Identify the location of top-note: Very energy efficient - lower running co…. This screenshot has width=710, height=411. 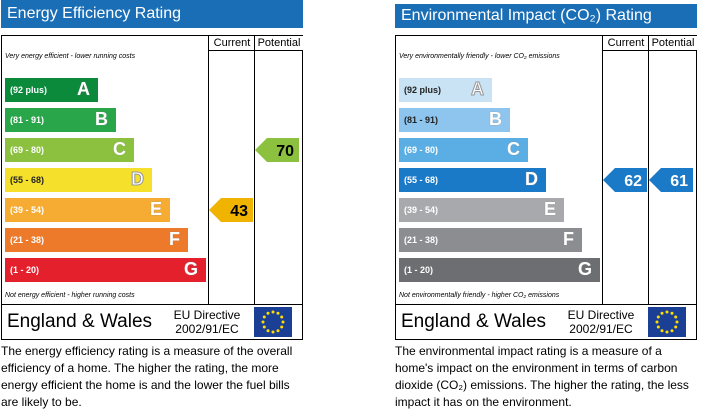
(70, 56).